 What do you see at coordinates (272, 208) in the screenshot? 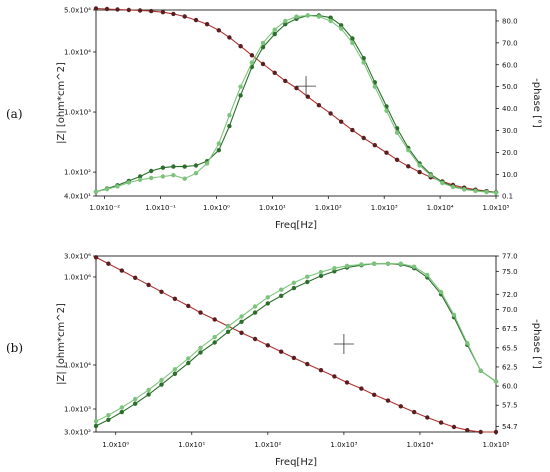
I see `x-tick-label: 1.0x10¹` at bounding box center [272, 208].